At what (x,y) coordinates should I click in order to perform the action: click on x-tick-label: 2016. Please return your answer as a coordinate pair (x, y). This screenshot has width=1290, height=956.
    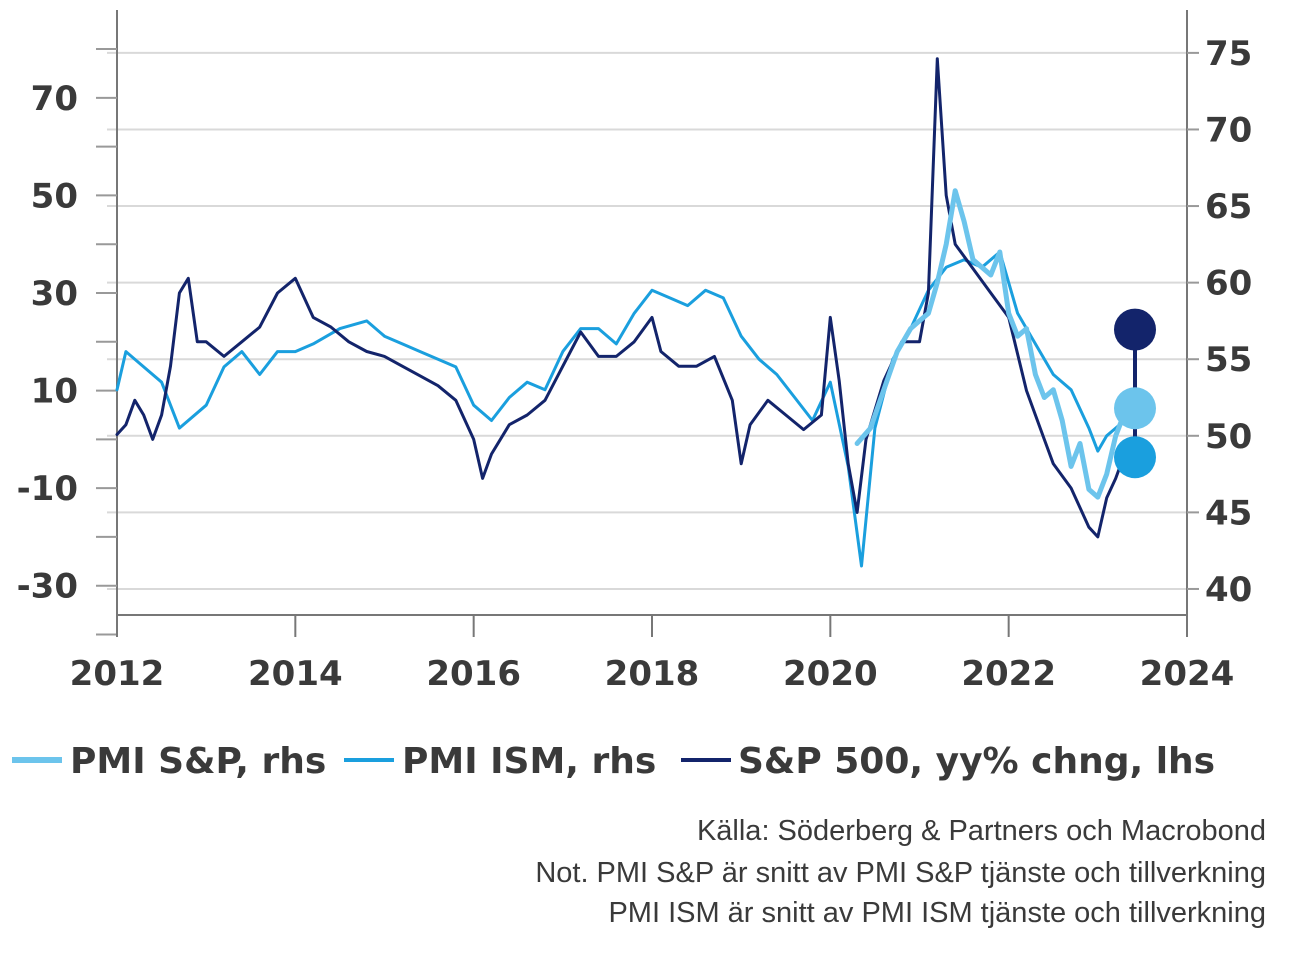
    Looking at the image, I should click on (473, 674).